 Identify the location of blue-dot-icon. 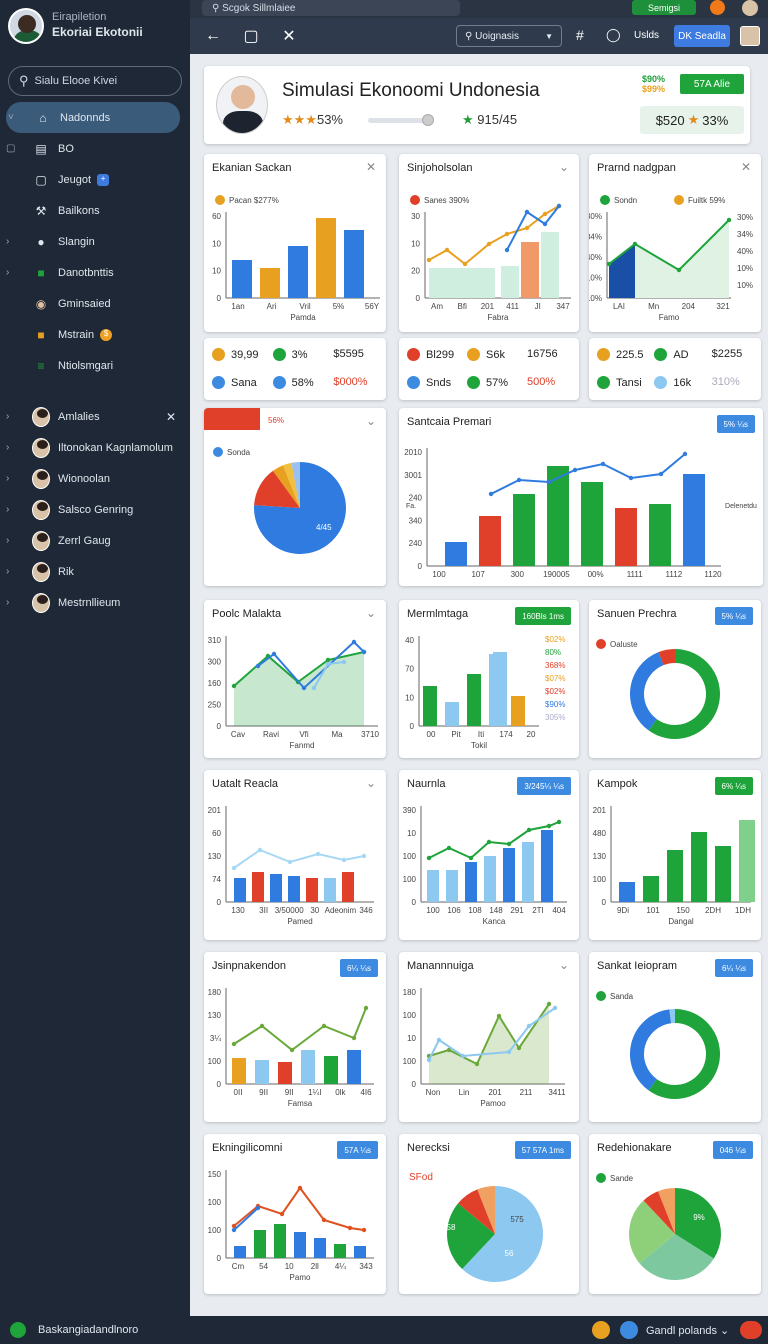
(629, 1330).